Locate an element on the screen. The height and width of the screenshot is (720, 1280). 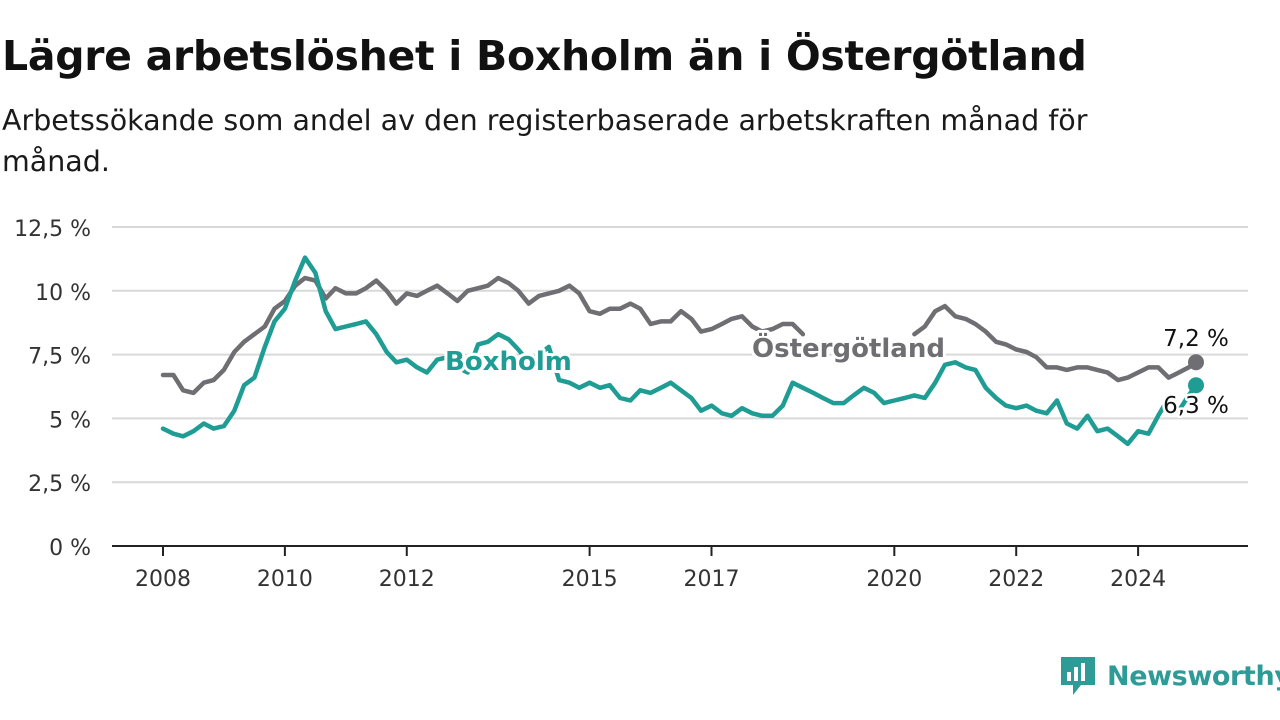
x-tick-label: 2015 is located at coordinates (590, 579).